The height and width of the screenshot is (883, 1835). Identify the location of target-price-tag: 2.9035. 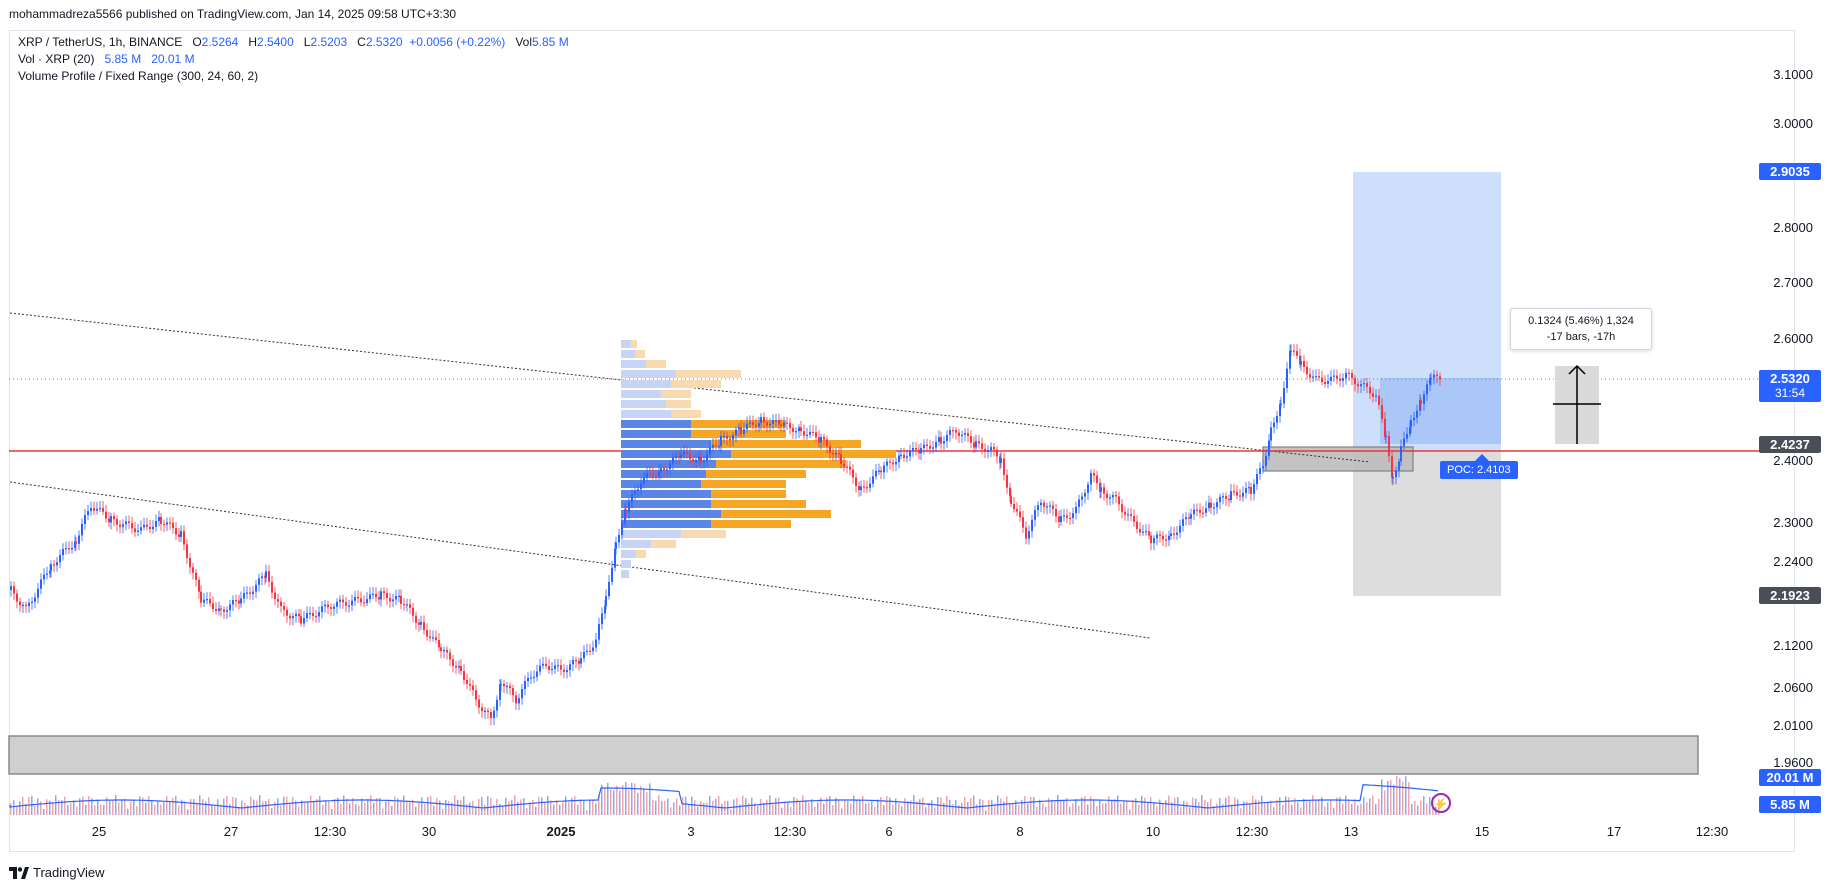
(1790, 171).